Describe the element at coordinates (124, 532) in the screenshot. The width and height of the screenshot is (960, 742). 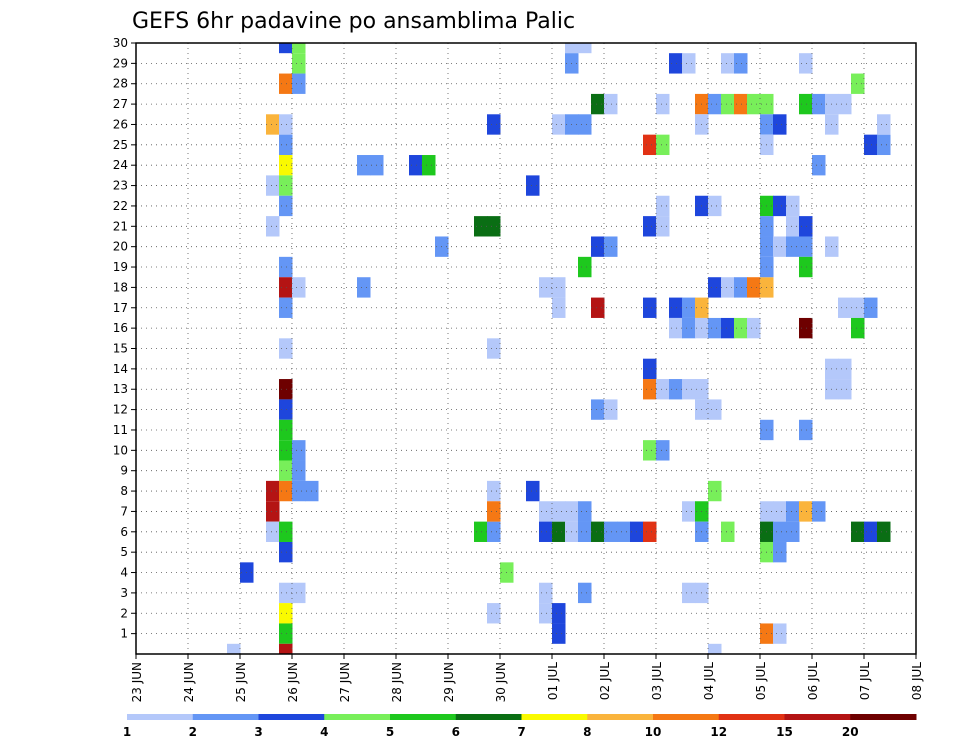
I see `y-tick-label: 6` at that location.